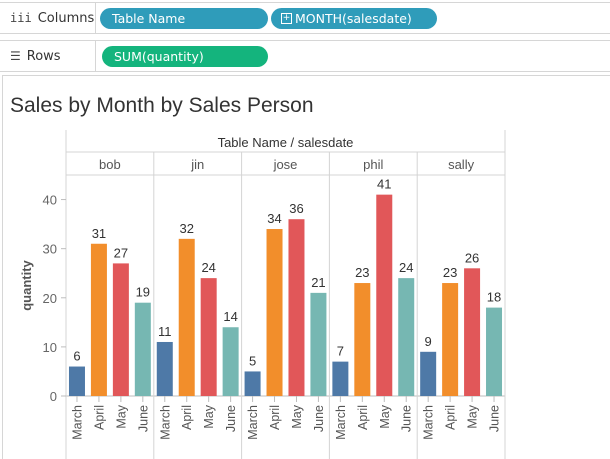 This screenshot has width=610, height=459. What do you see at coordinates (76, 356) in the screenshot?
I see `data-label: 6` at bounding box center [76, 356].